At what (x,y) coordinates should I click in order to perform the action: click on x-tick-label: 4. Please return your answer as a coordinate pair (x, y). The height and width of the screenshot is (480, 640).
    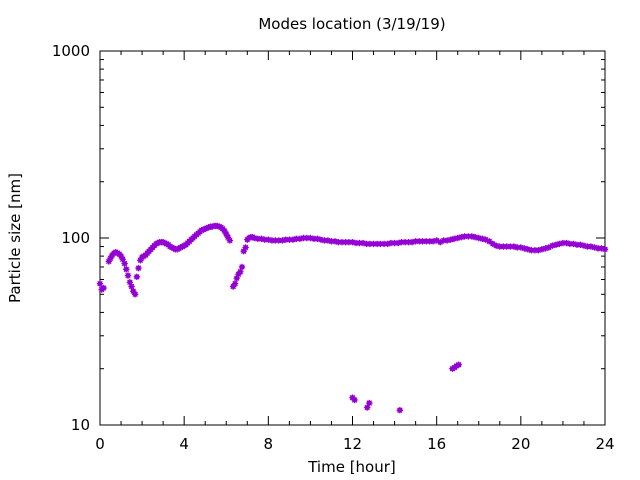
    Looking at the image, I should click on (184, 444).